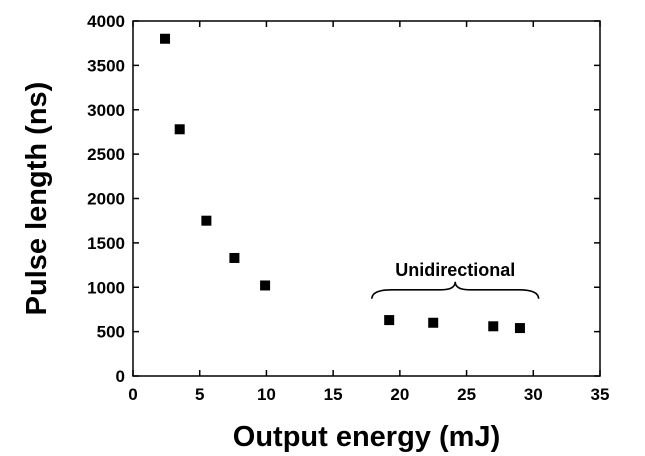 Image resolution: width=645 pixels, height=456 pixels. Describe the element at coordinates (366, 437) in the screenshot. I see `x-axis-title: Output energy (mJ)` at that location.